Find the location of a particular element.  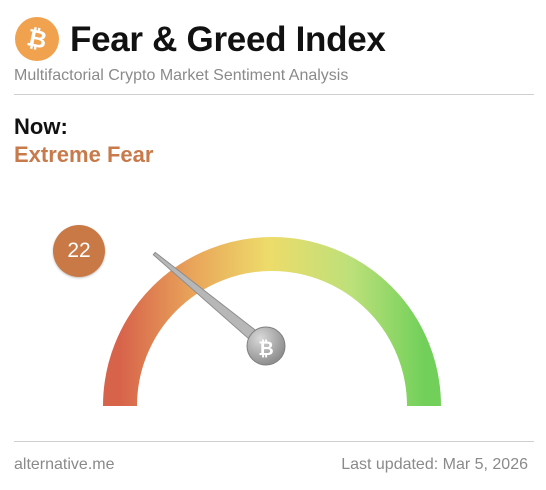

header: ₿ Fear & Greed Index is located at coordinates (274, 39).